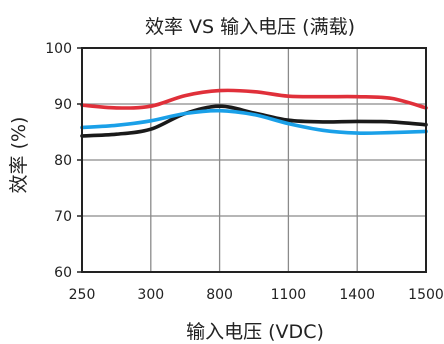 Image resolution: width=444 pixels, height=344 pixels. Describe the element at coordinates (63, 105) in the screenshot. I see `y-tick-label: 90` at that location.